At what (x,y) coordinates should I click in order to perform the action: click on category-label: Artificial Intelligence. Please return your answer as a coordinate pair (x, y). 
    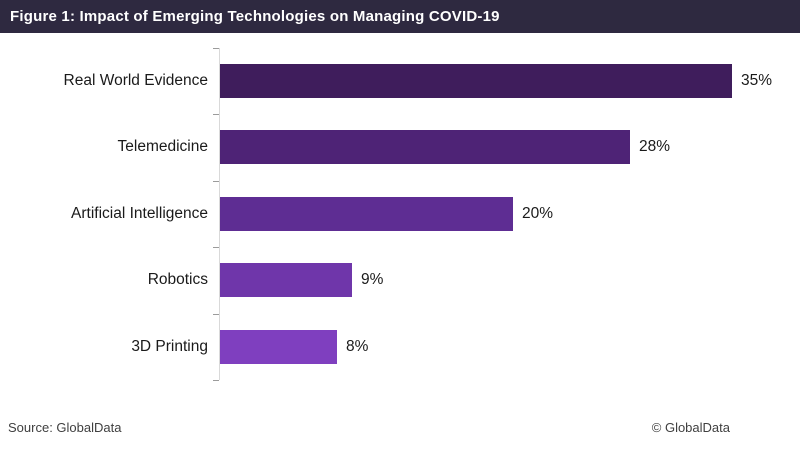
    Looking at the image, I should click on (139, 213).